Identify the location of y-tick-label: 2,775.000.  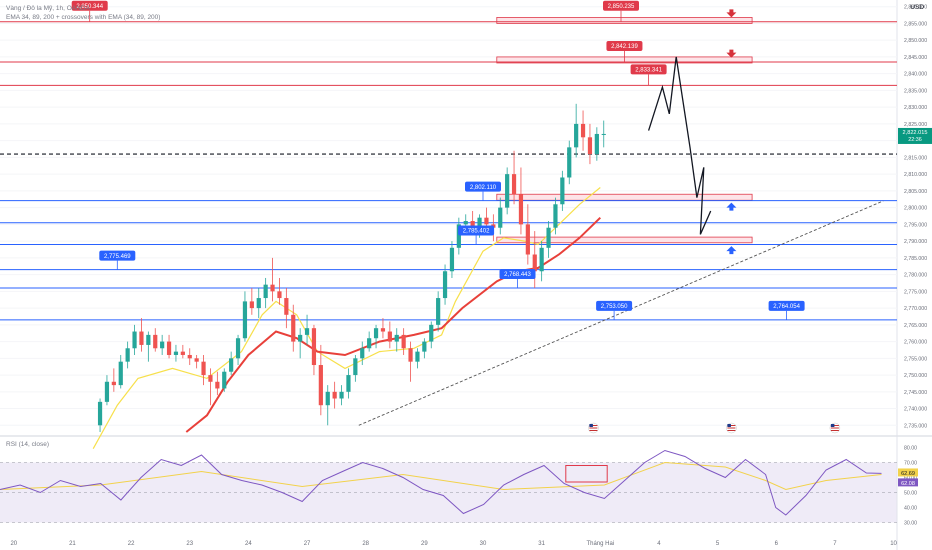
(915, 292).